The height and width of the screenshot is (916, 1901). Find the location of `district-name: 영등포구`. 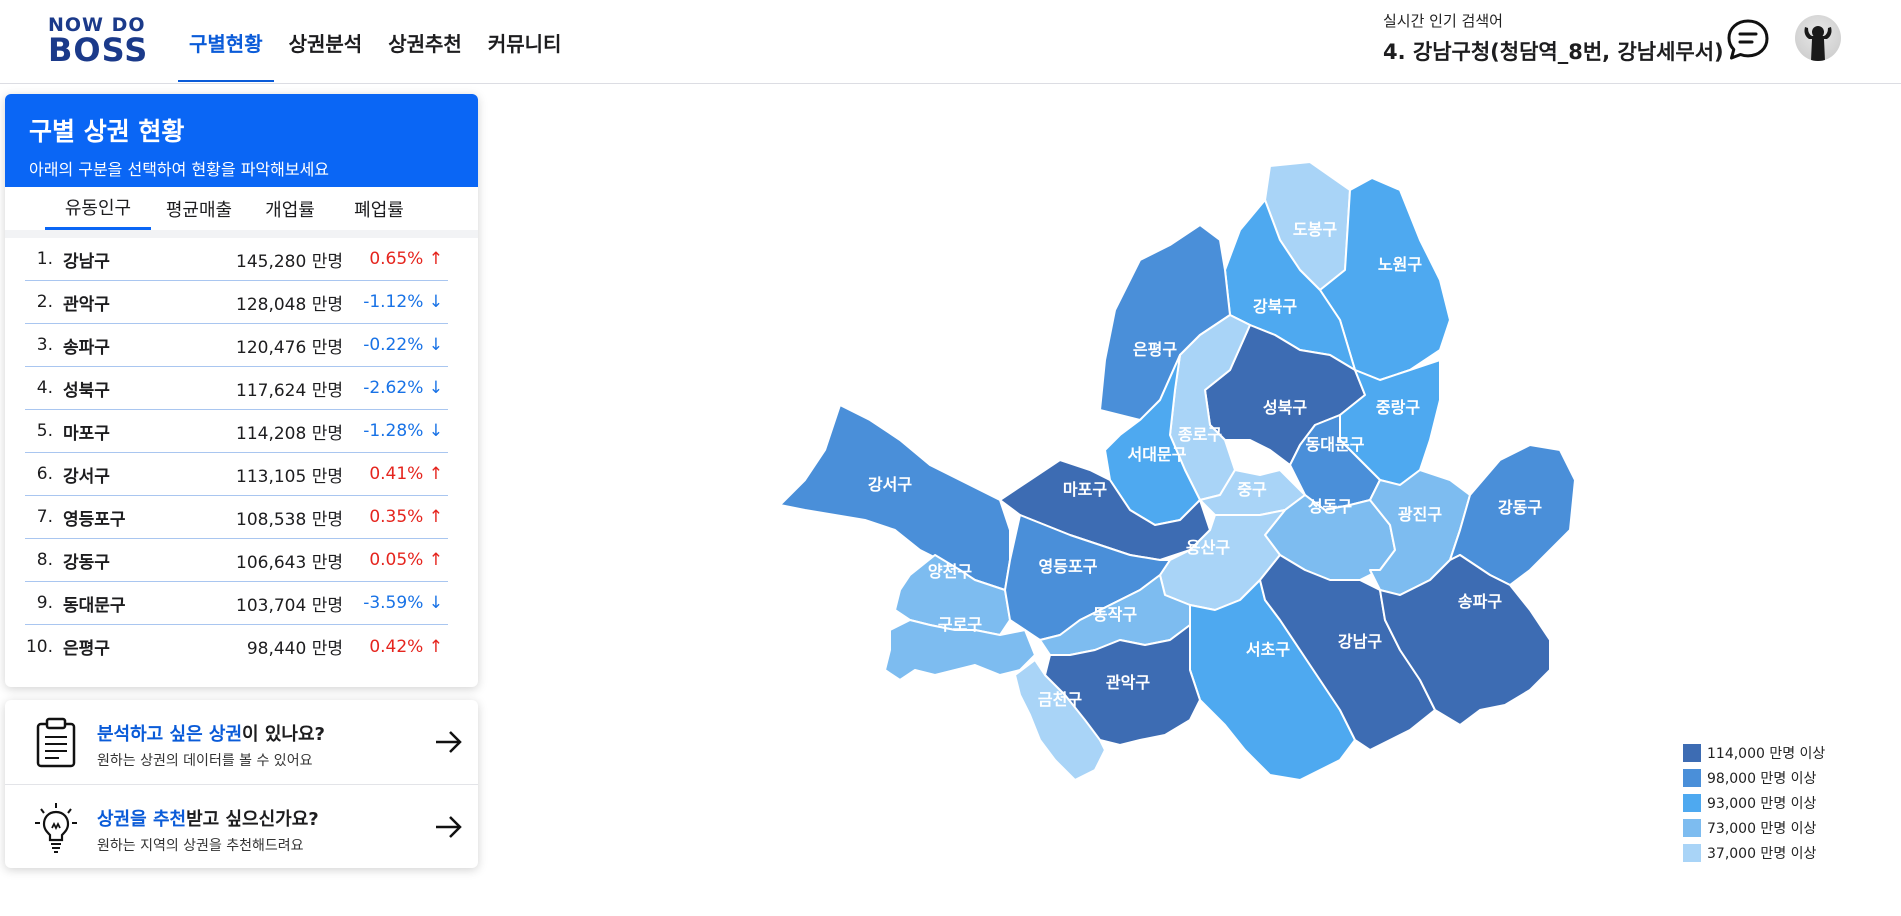

district-name: 영등포구 is located at coordinates (94, 519).